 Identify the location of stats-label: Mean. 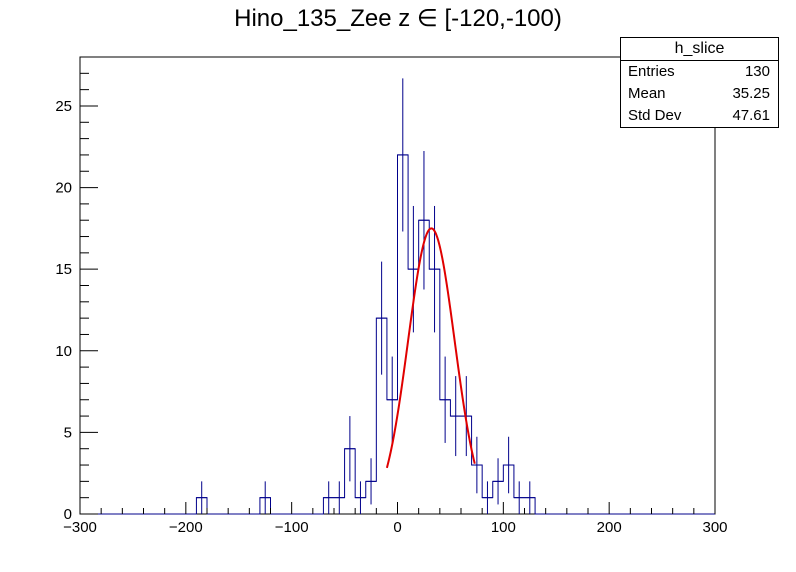
(647, 93).